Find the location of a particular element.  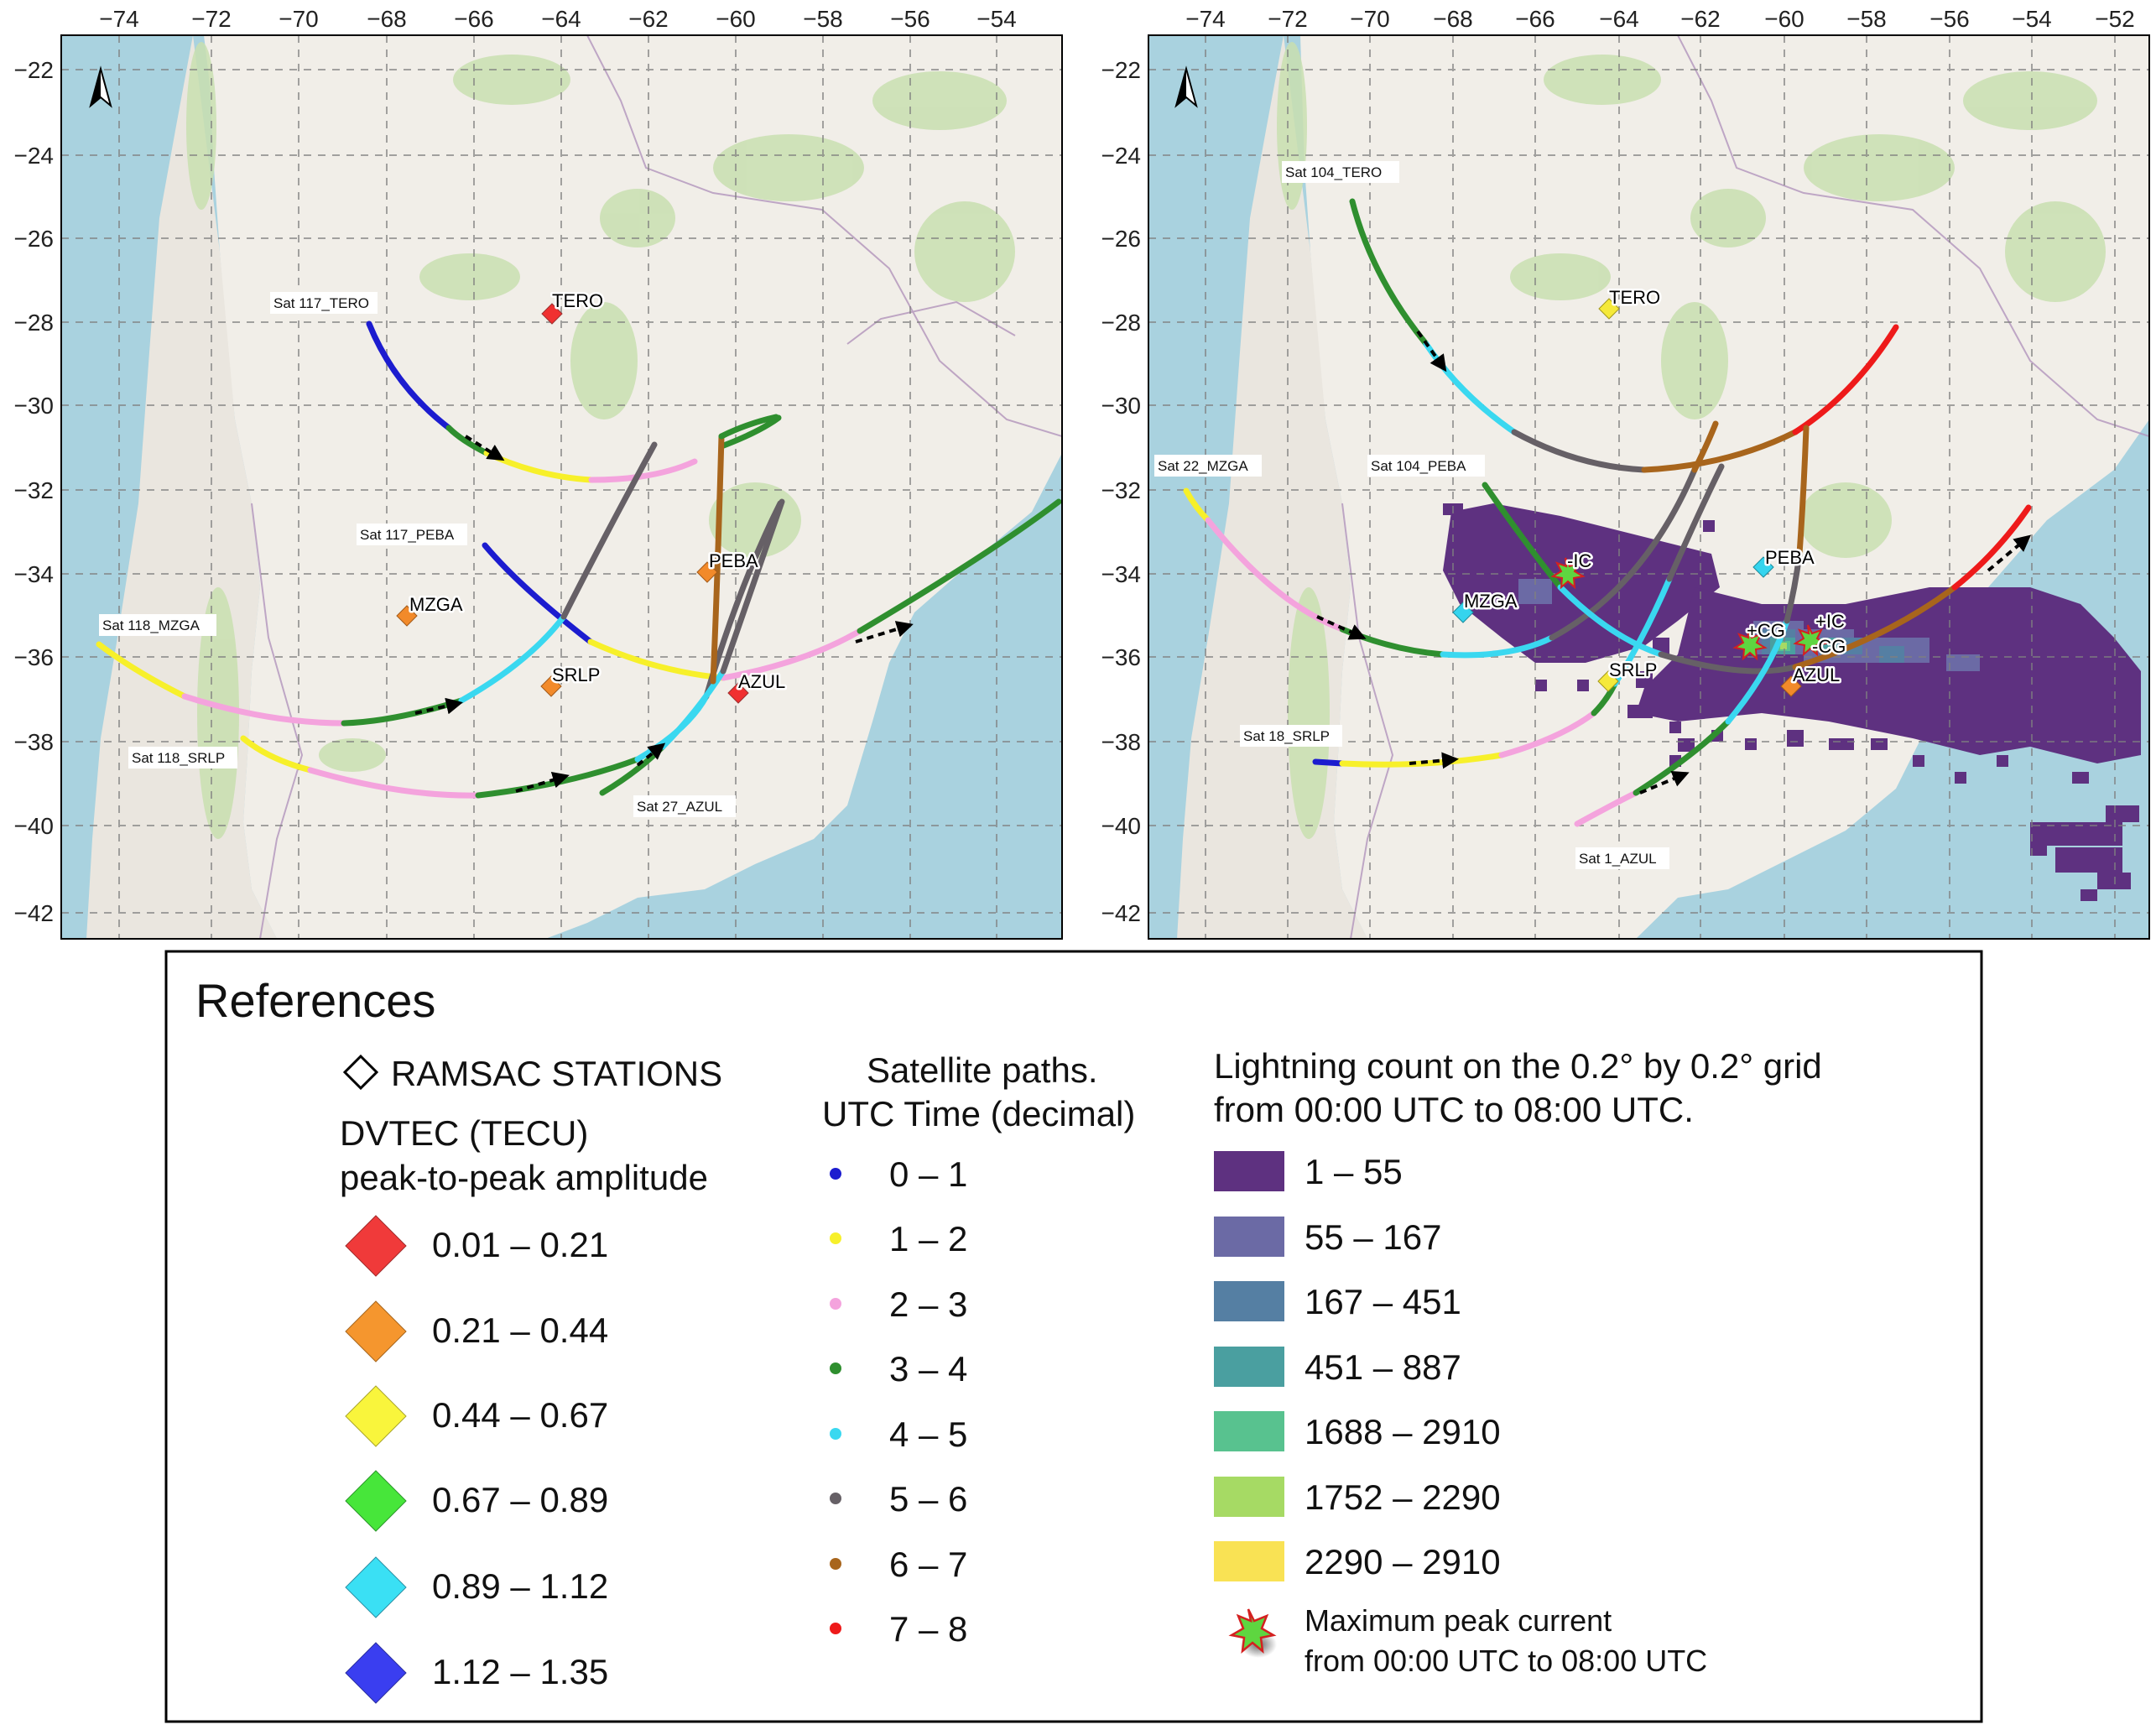

x-tick: −70 is located at coordinates (1370, 19).